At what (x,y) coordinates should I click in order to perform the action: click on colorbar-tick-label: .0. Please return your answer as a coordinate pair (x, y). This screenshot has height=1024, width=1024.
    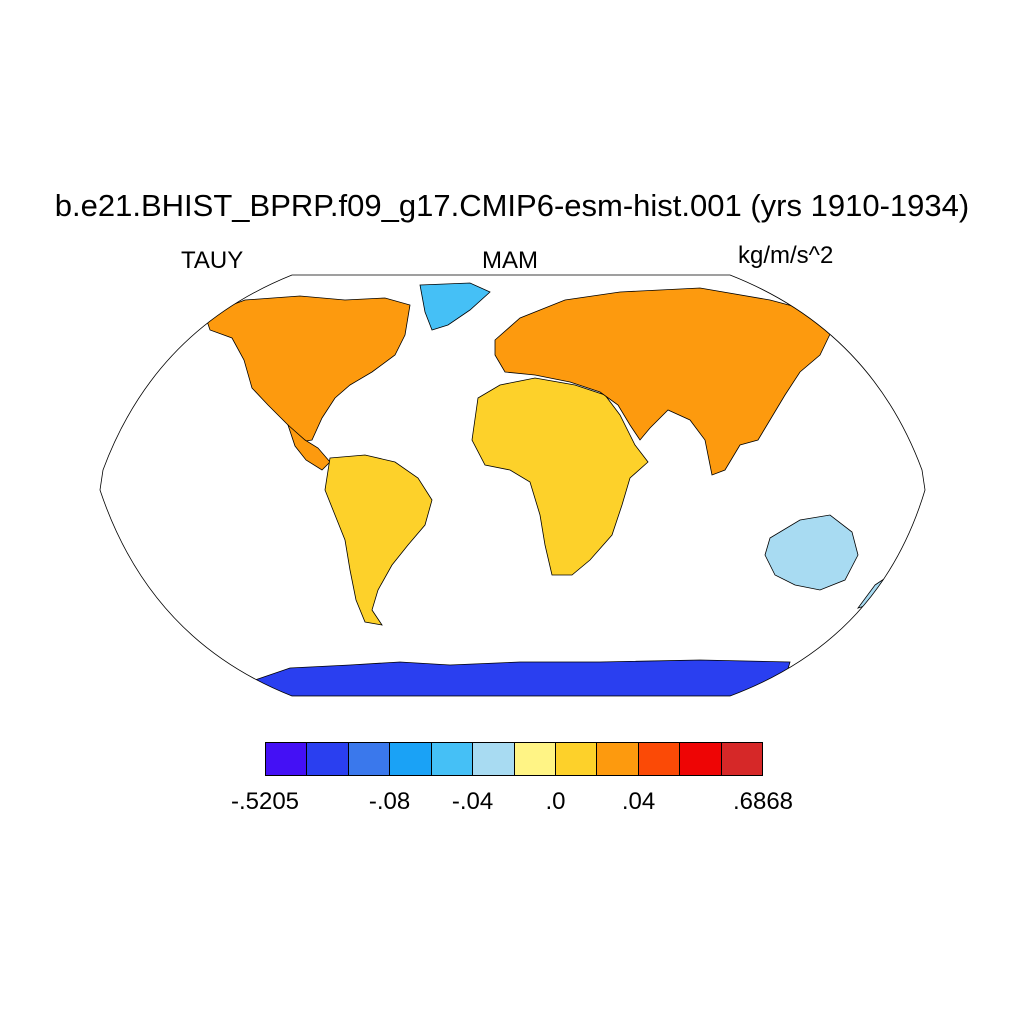
    Looking at the image, I should click on (555, 801).